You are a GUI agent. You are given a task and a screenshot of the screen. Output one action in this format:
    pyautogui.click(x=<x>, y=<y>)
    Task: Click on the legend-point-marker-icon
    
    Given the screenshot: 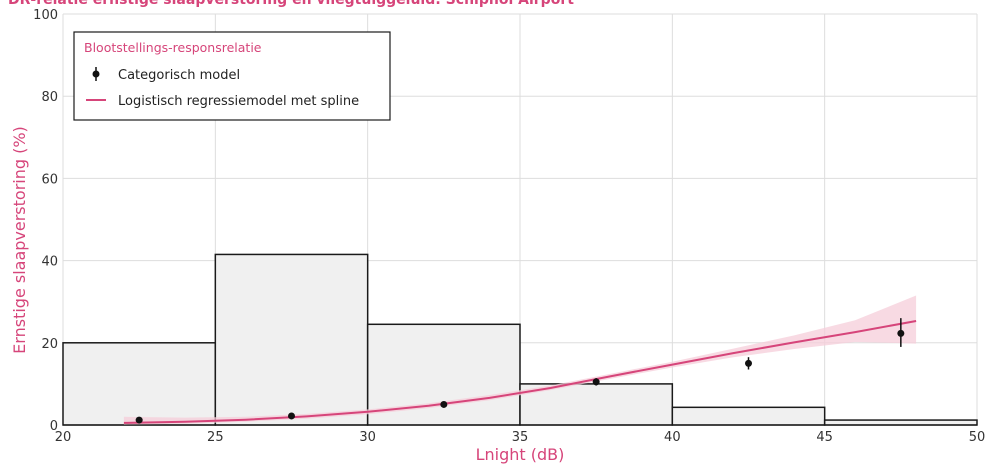 What is the action you would take?
    pyautogui.click(x=96, y=74)
    